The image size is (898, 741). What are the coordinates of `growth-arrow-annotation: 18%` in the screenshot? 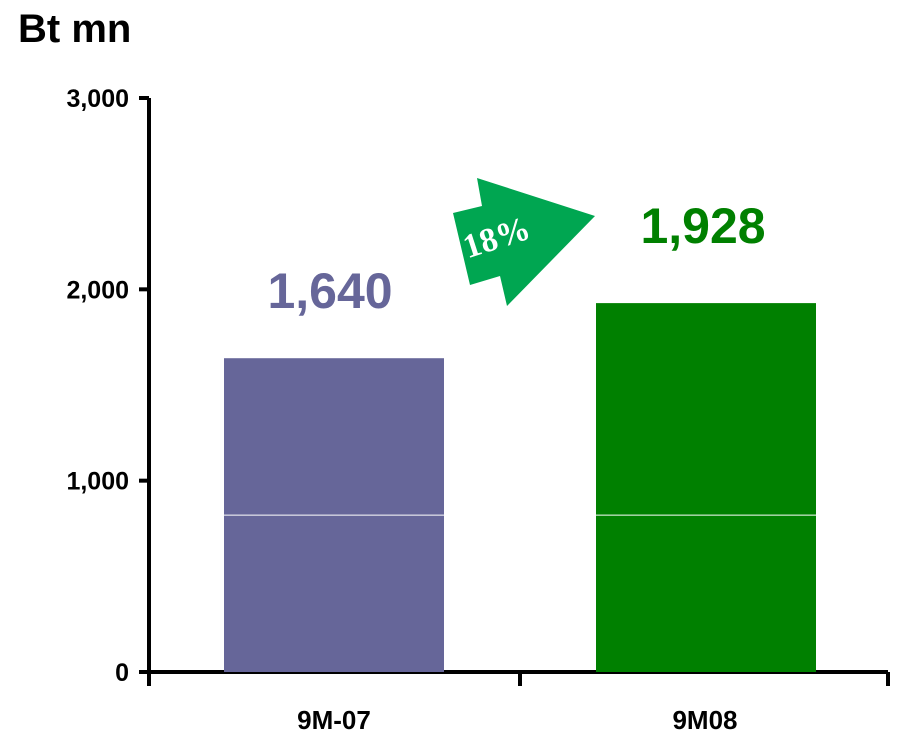 It's located at (524, 242).